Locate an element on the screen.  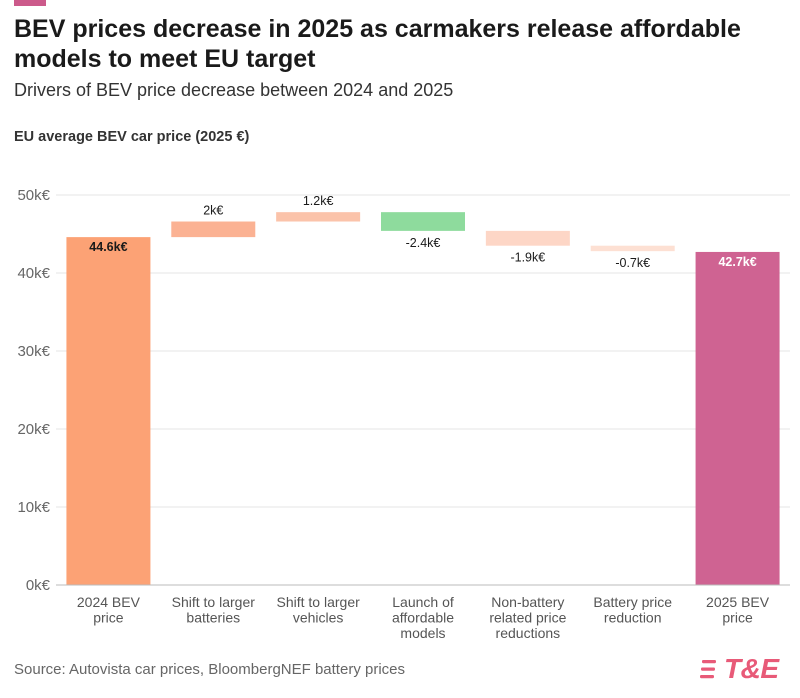
data-label: 44.6k€ is located at coordinates (108, 247).